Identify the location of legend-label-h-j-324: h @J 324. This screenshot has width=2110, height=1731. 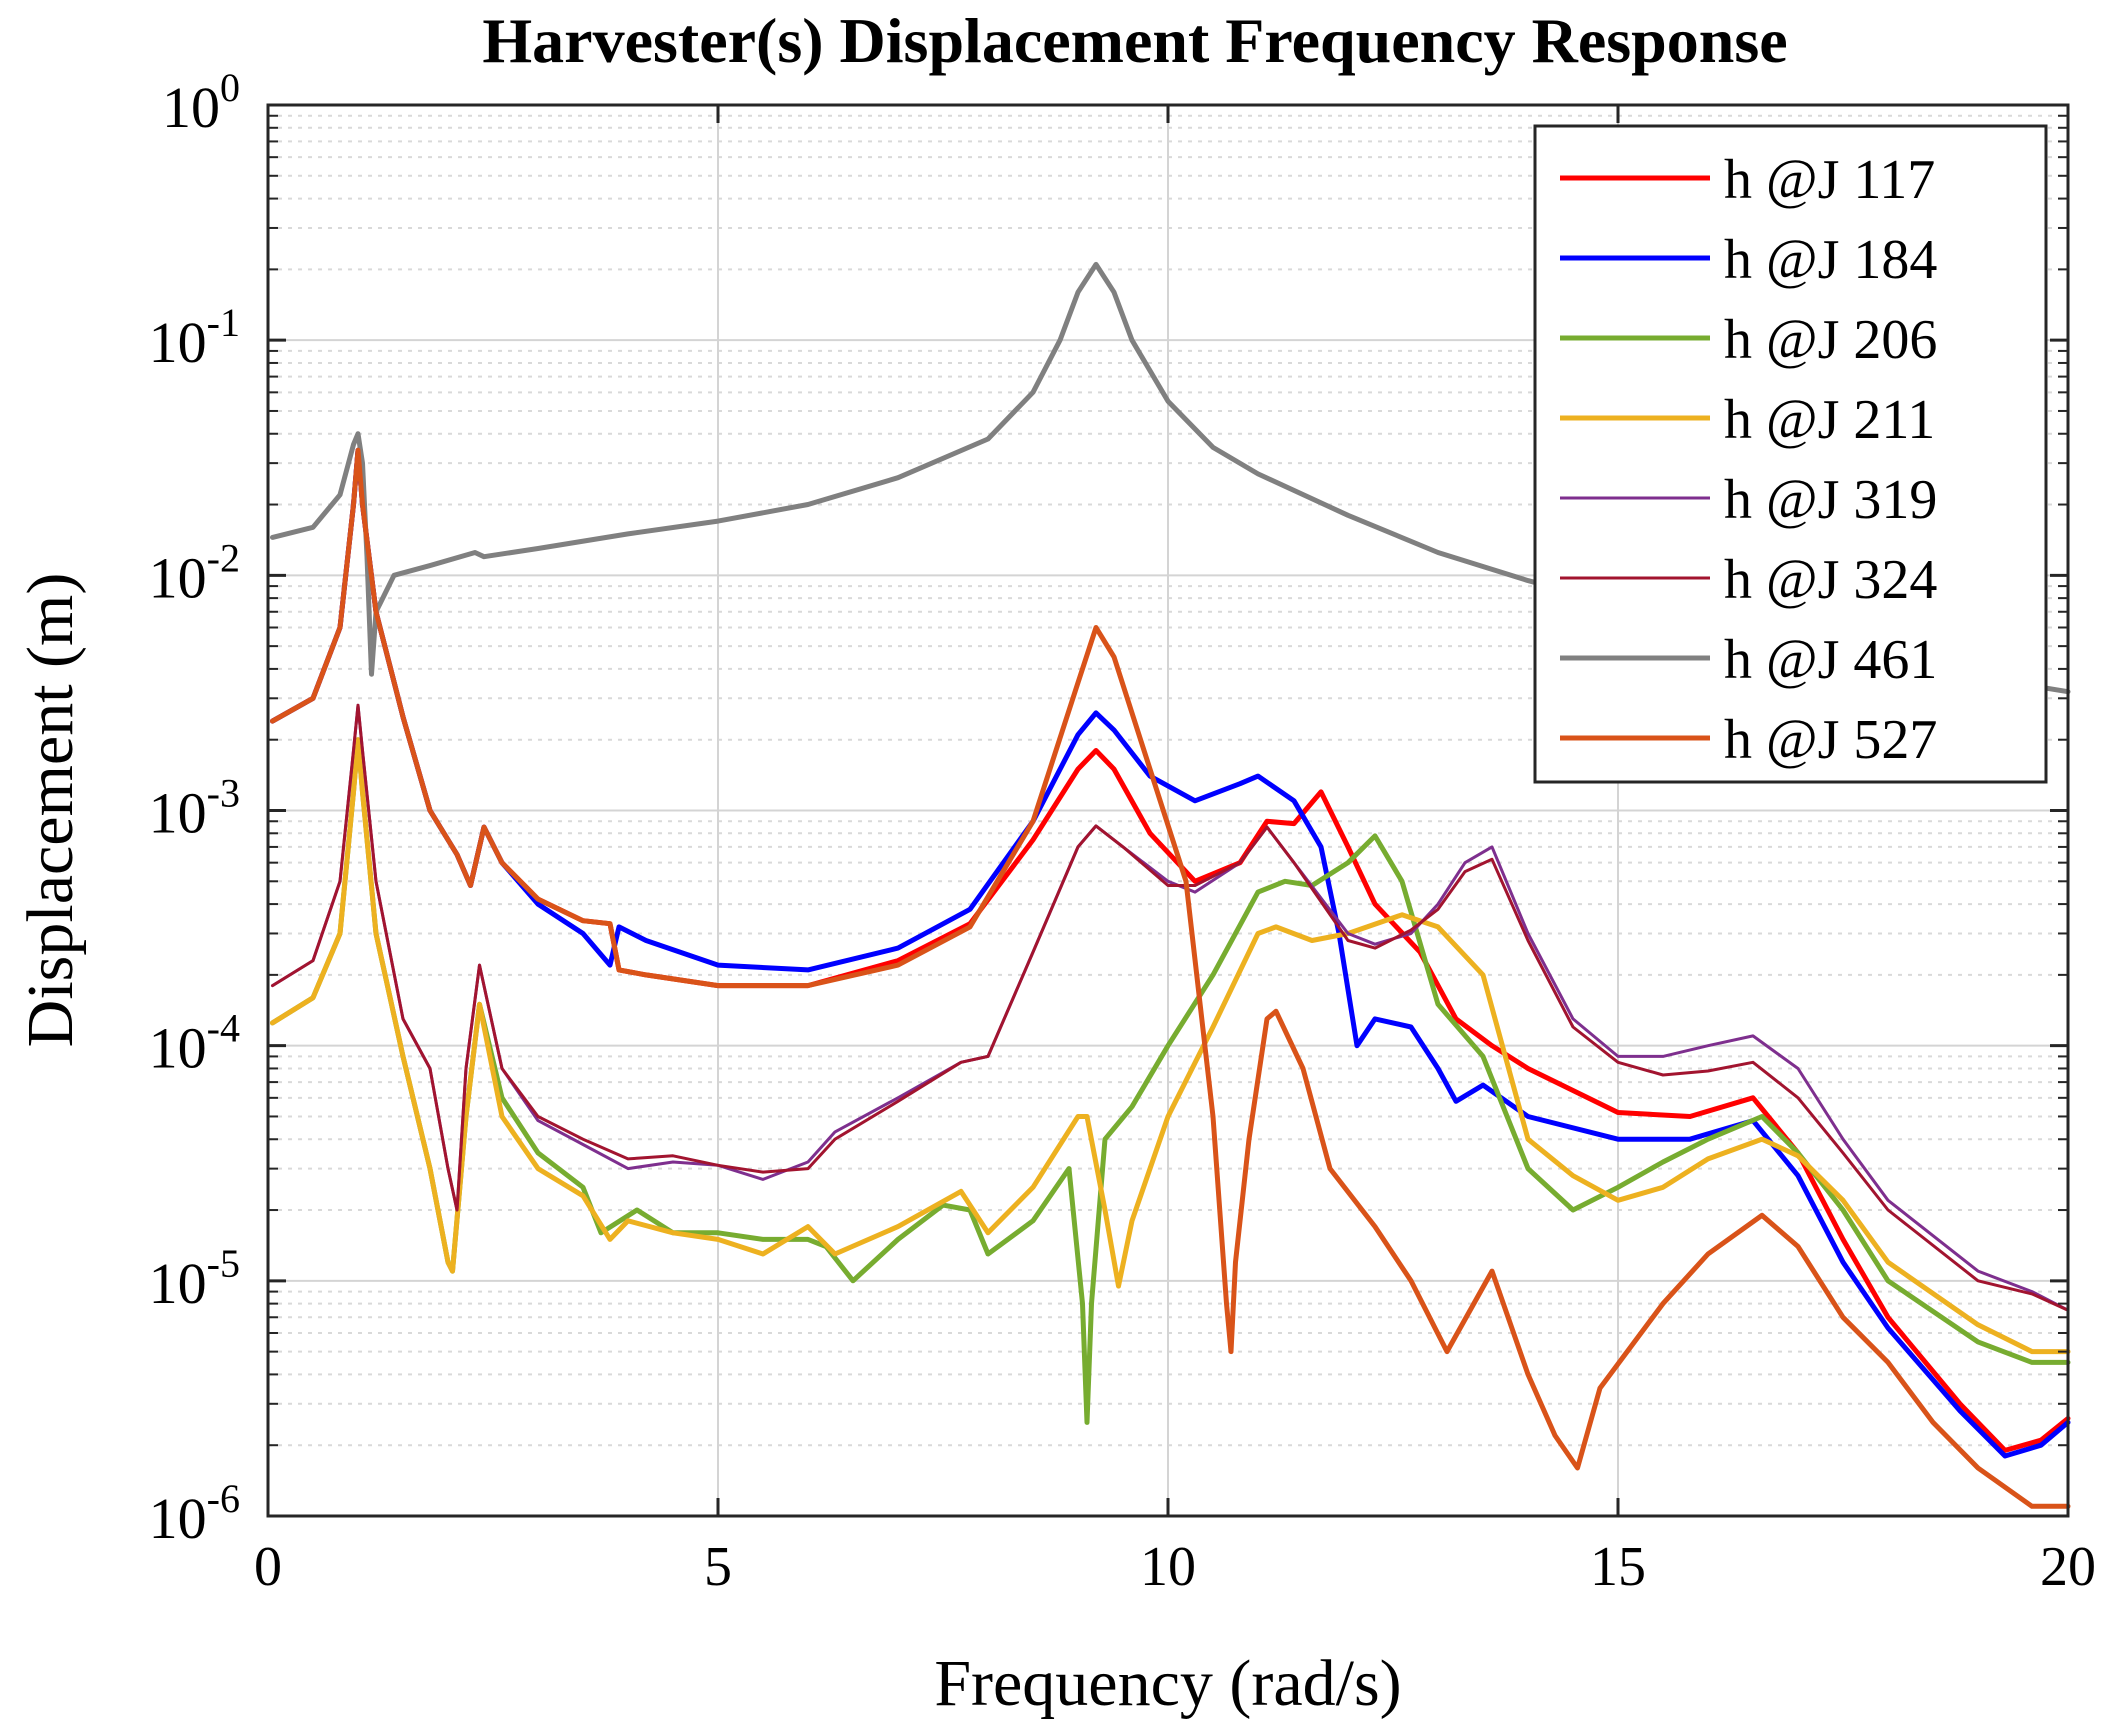
(1830, 580).